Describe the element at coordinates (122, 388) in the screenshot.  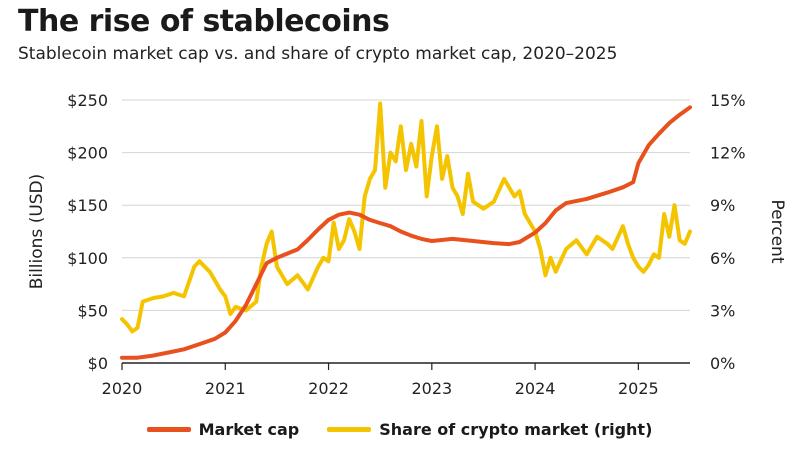
I see `x-tick-label: 2020` at that location.